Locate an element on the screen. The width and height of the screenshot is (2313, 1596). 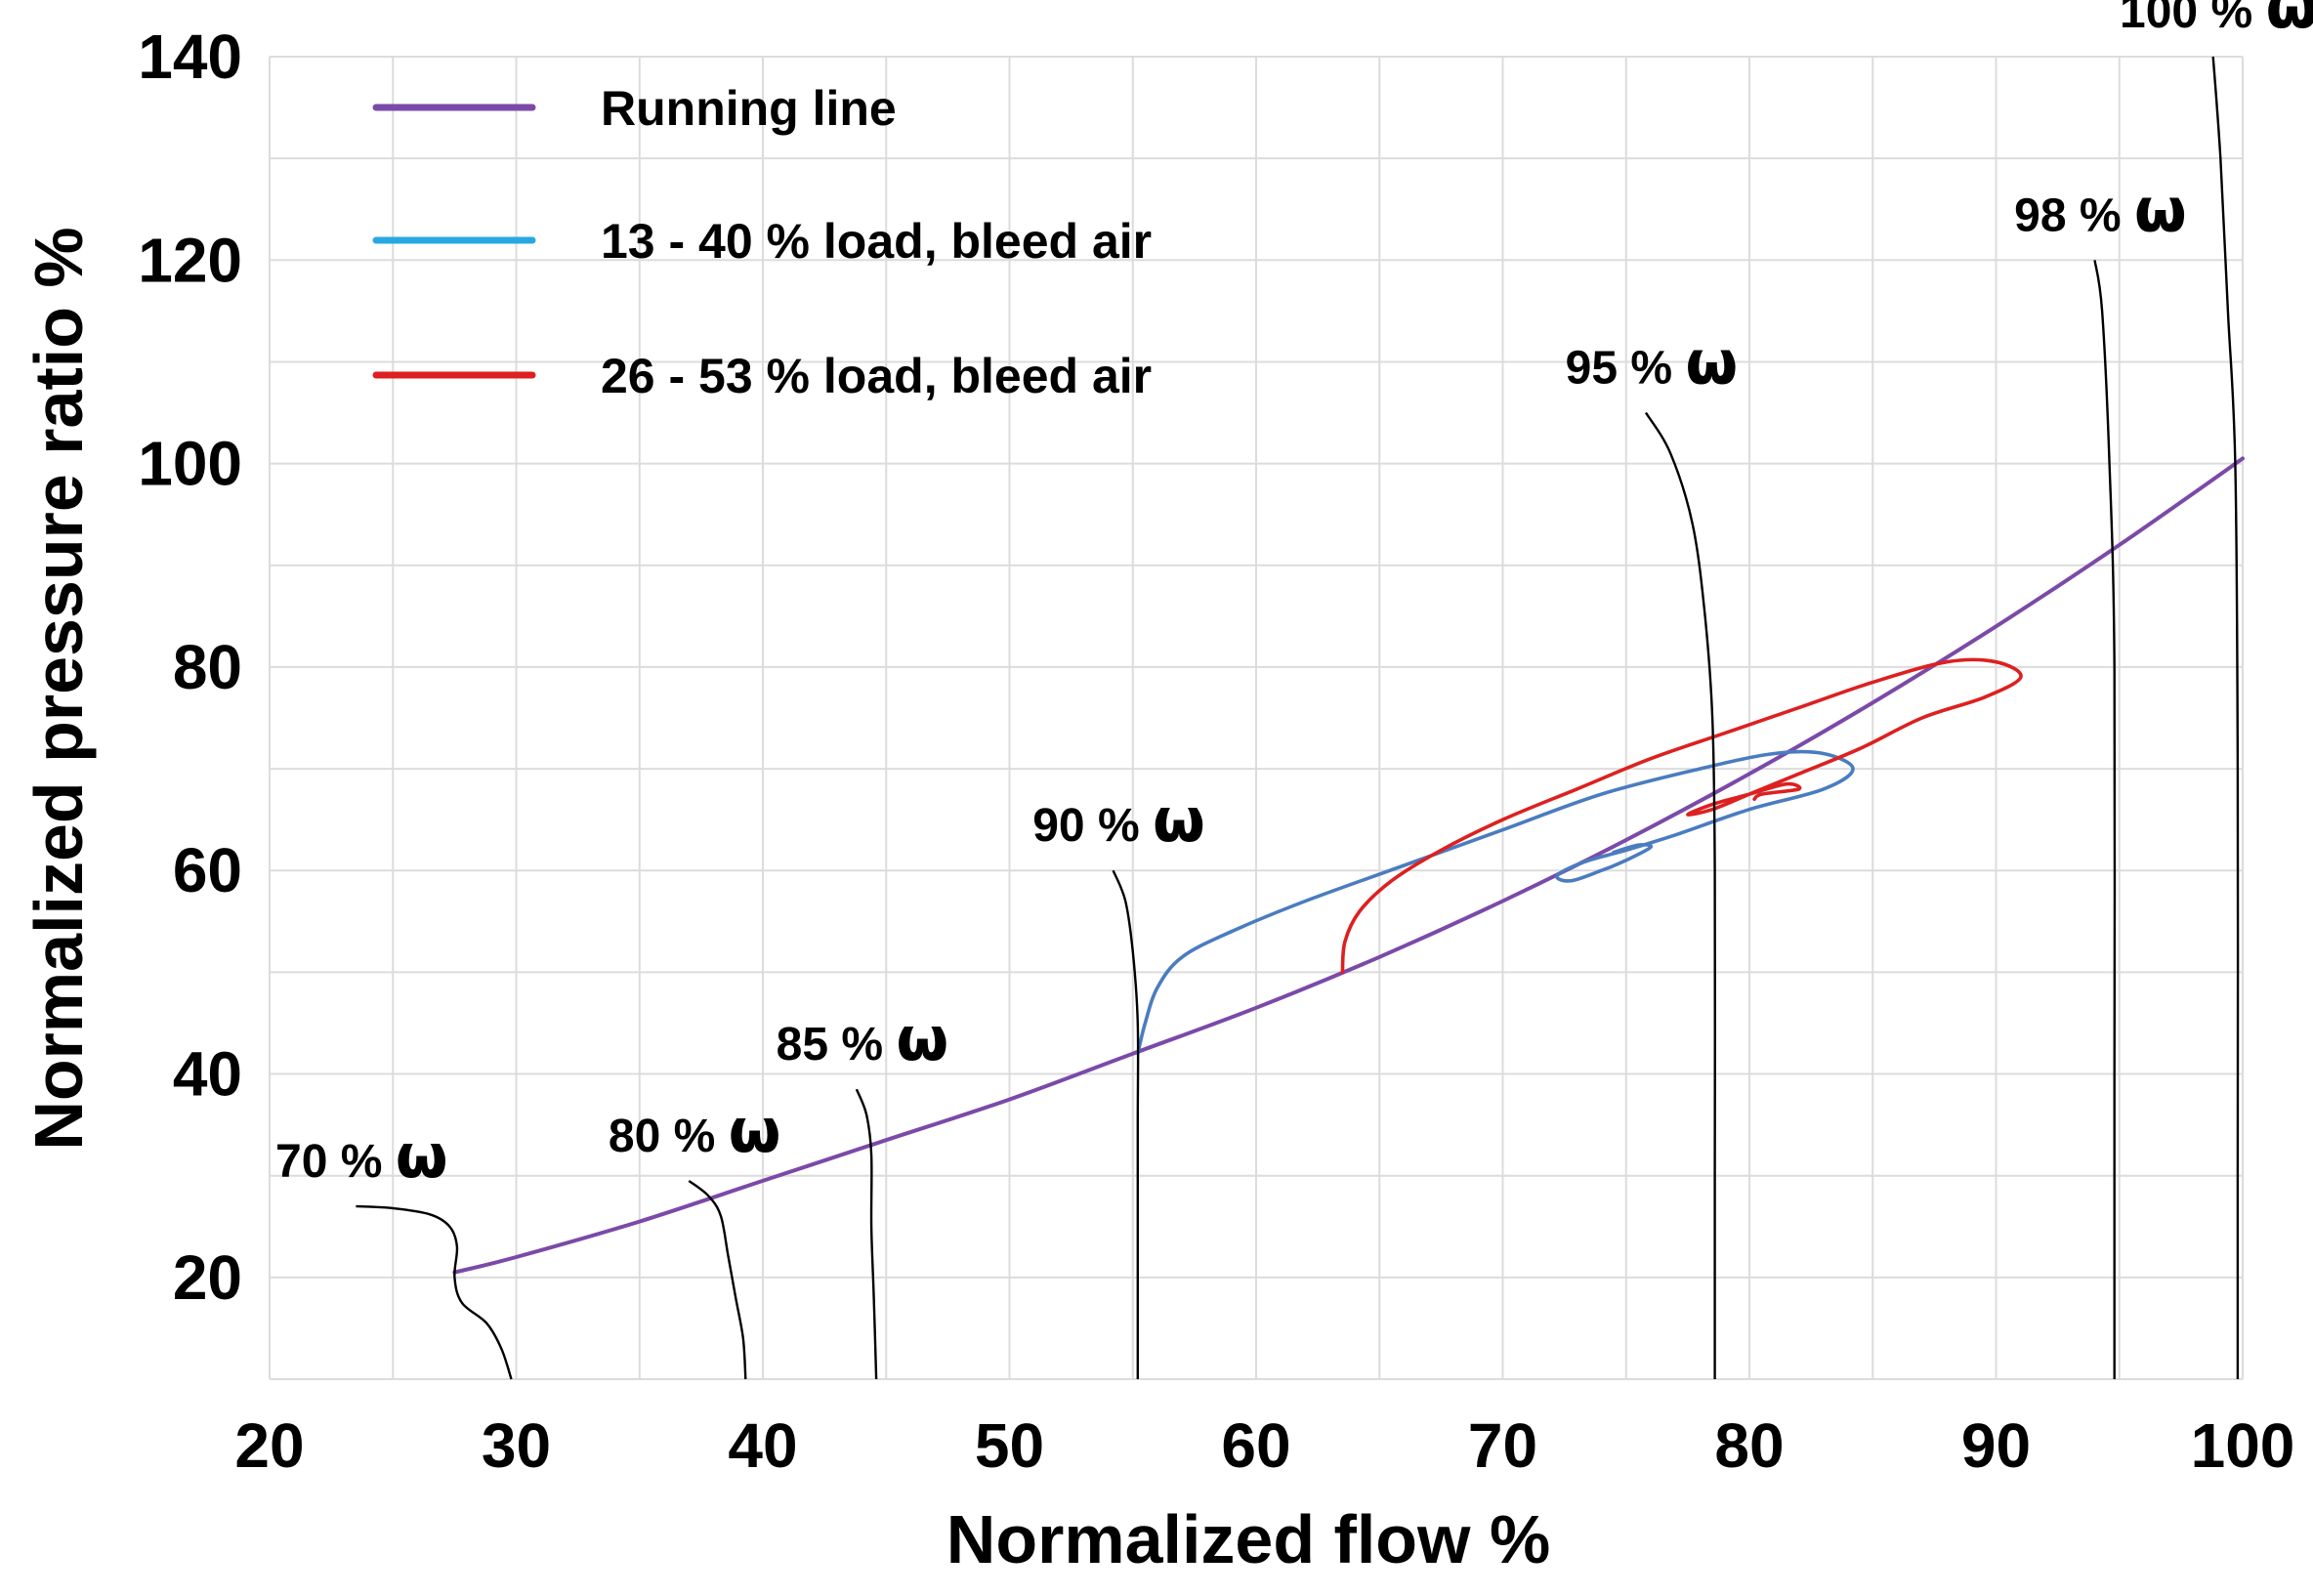
y-tick-label: 140 is located at coordinates (190, 56).